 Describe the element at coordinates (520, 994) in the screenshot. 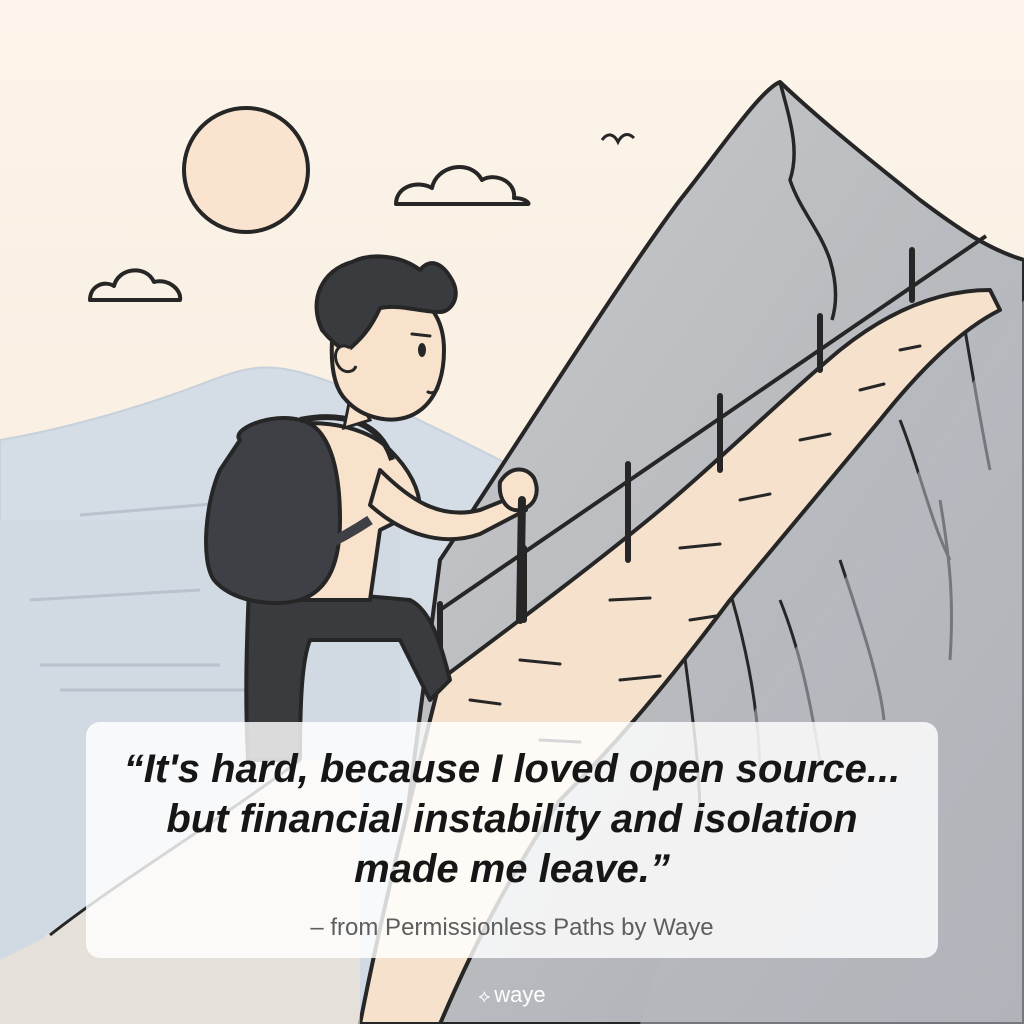

I see `brand-name: waye` at that location.